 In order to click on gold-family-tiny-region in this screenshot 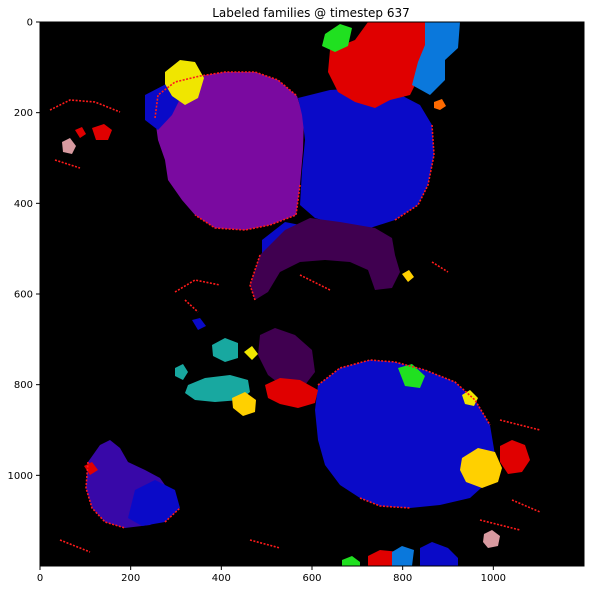, I will do `click(408, 276)`.